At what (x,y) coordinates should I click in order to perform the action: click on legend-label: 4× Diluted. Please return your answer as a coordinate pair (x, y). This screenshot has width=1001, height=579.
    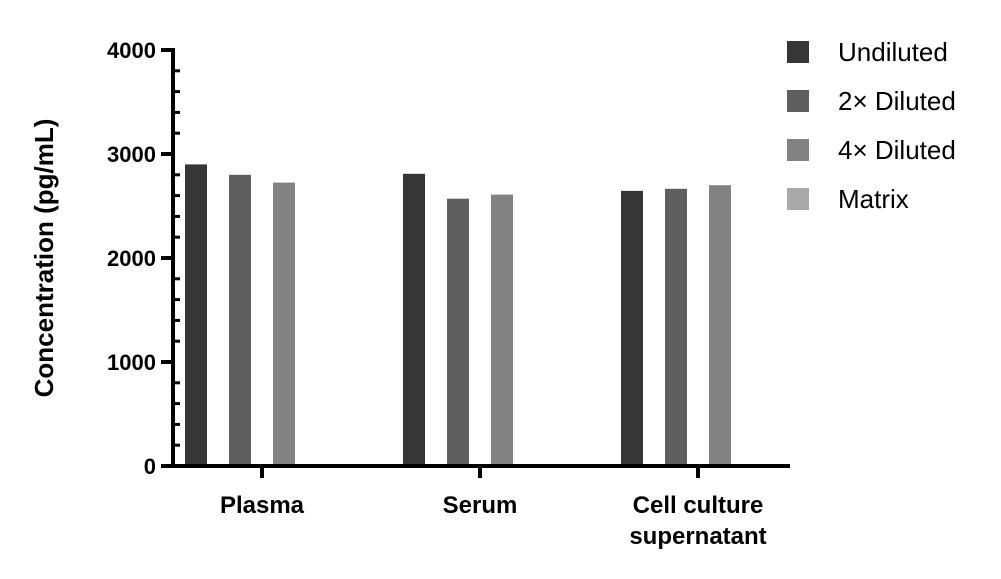
    Looking at the image, I should click on (897, 150).